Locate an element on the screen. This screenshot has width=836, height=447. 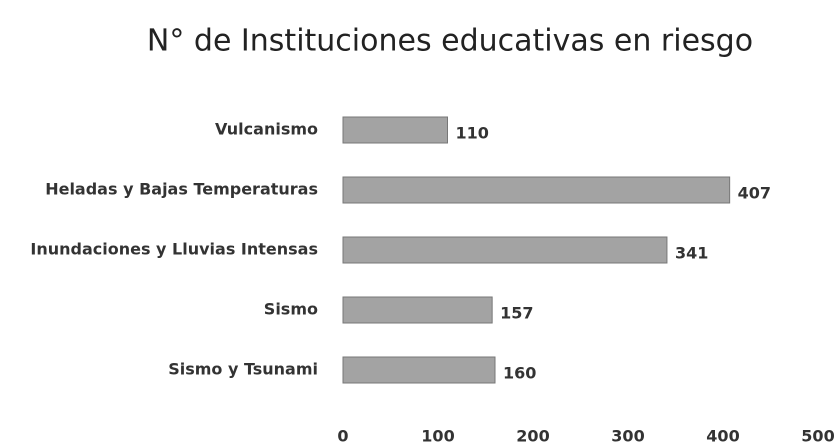
data-label: 160 is located at coordinates (519, 373).